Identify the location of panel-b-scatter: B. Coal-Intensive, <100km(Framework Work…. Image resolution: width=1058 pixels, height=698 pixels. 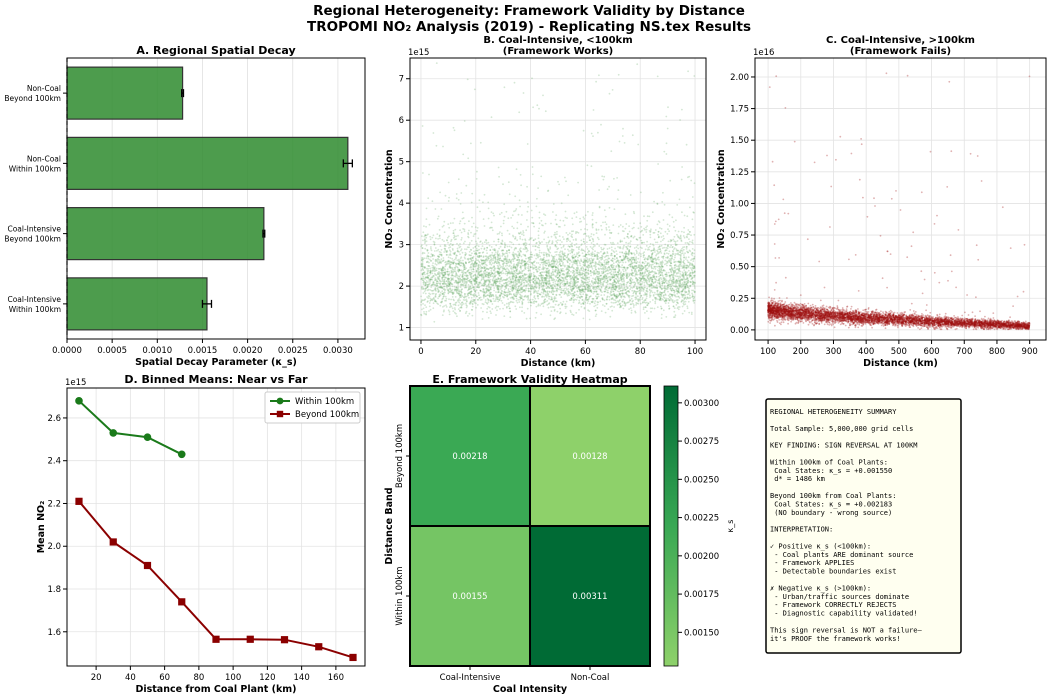
(545, 202).